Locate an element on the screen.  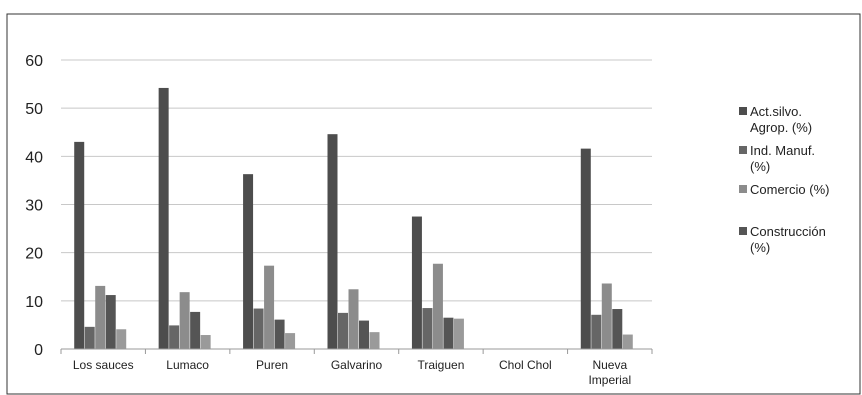
y-axis-ticks: 0 10 20 30 40 50 60 is located at coordinates (34, 206).